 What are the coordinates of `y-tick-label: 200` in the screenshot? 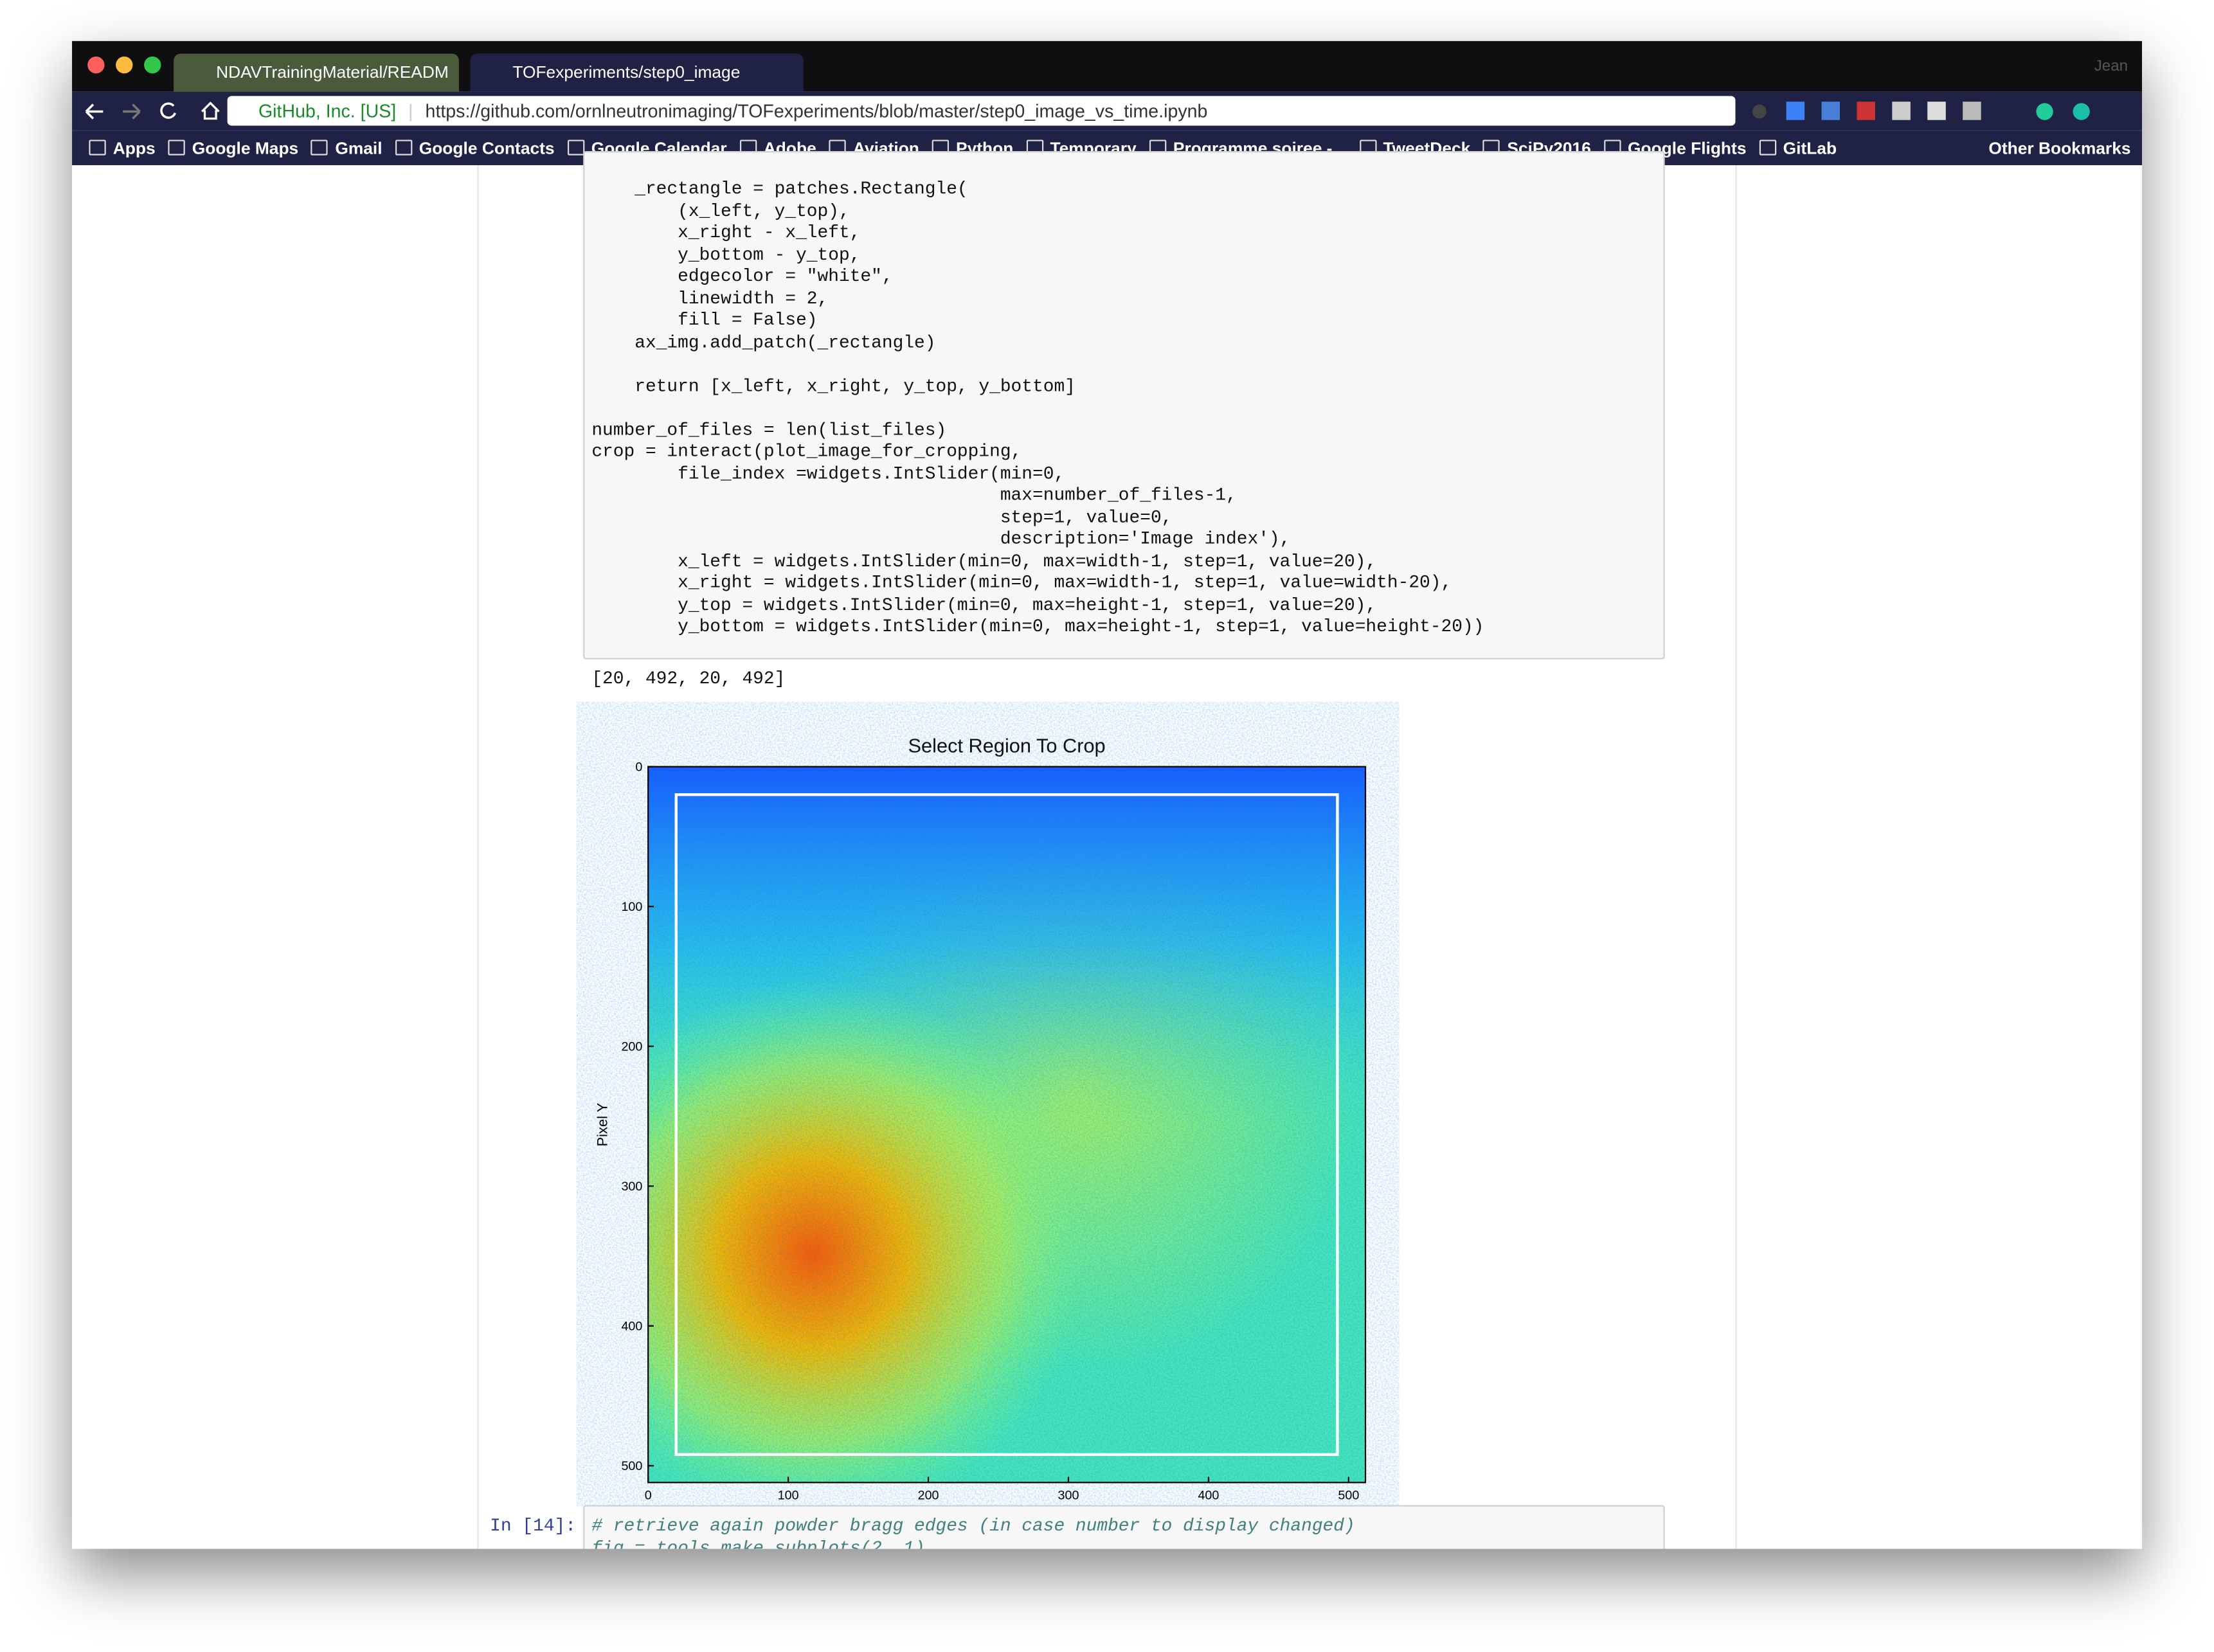 It's located at (632, 1046).